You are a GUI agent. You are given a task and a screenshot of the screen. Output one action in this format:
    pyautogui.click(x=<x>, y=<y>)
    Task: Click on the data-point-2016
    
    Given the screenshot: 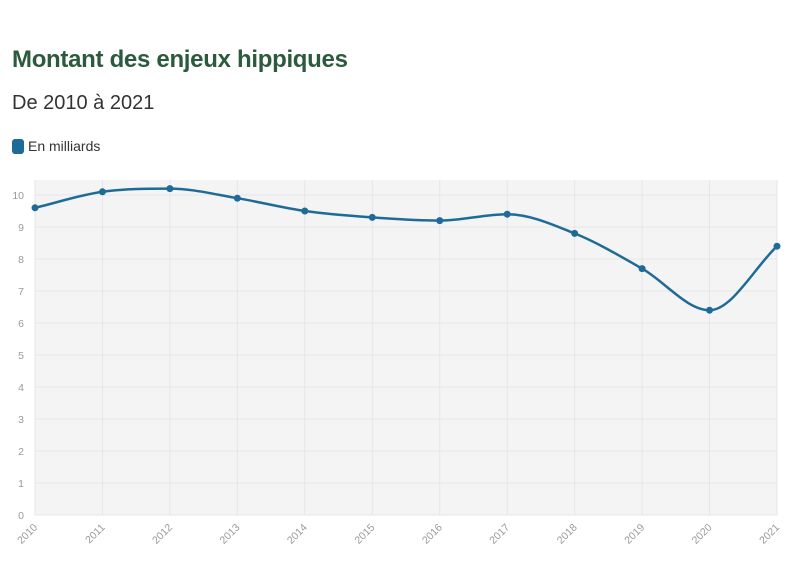 What is the action you would take?
    pyautogui.click(x=440, y=221)
    